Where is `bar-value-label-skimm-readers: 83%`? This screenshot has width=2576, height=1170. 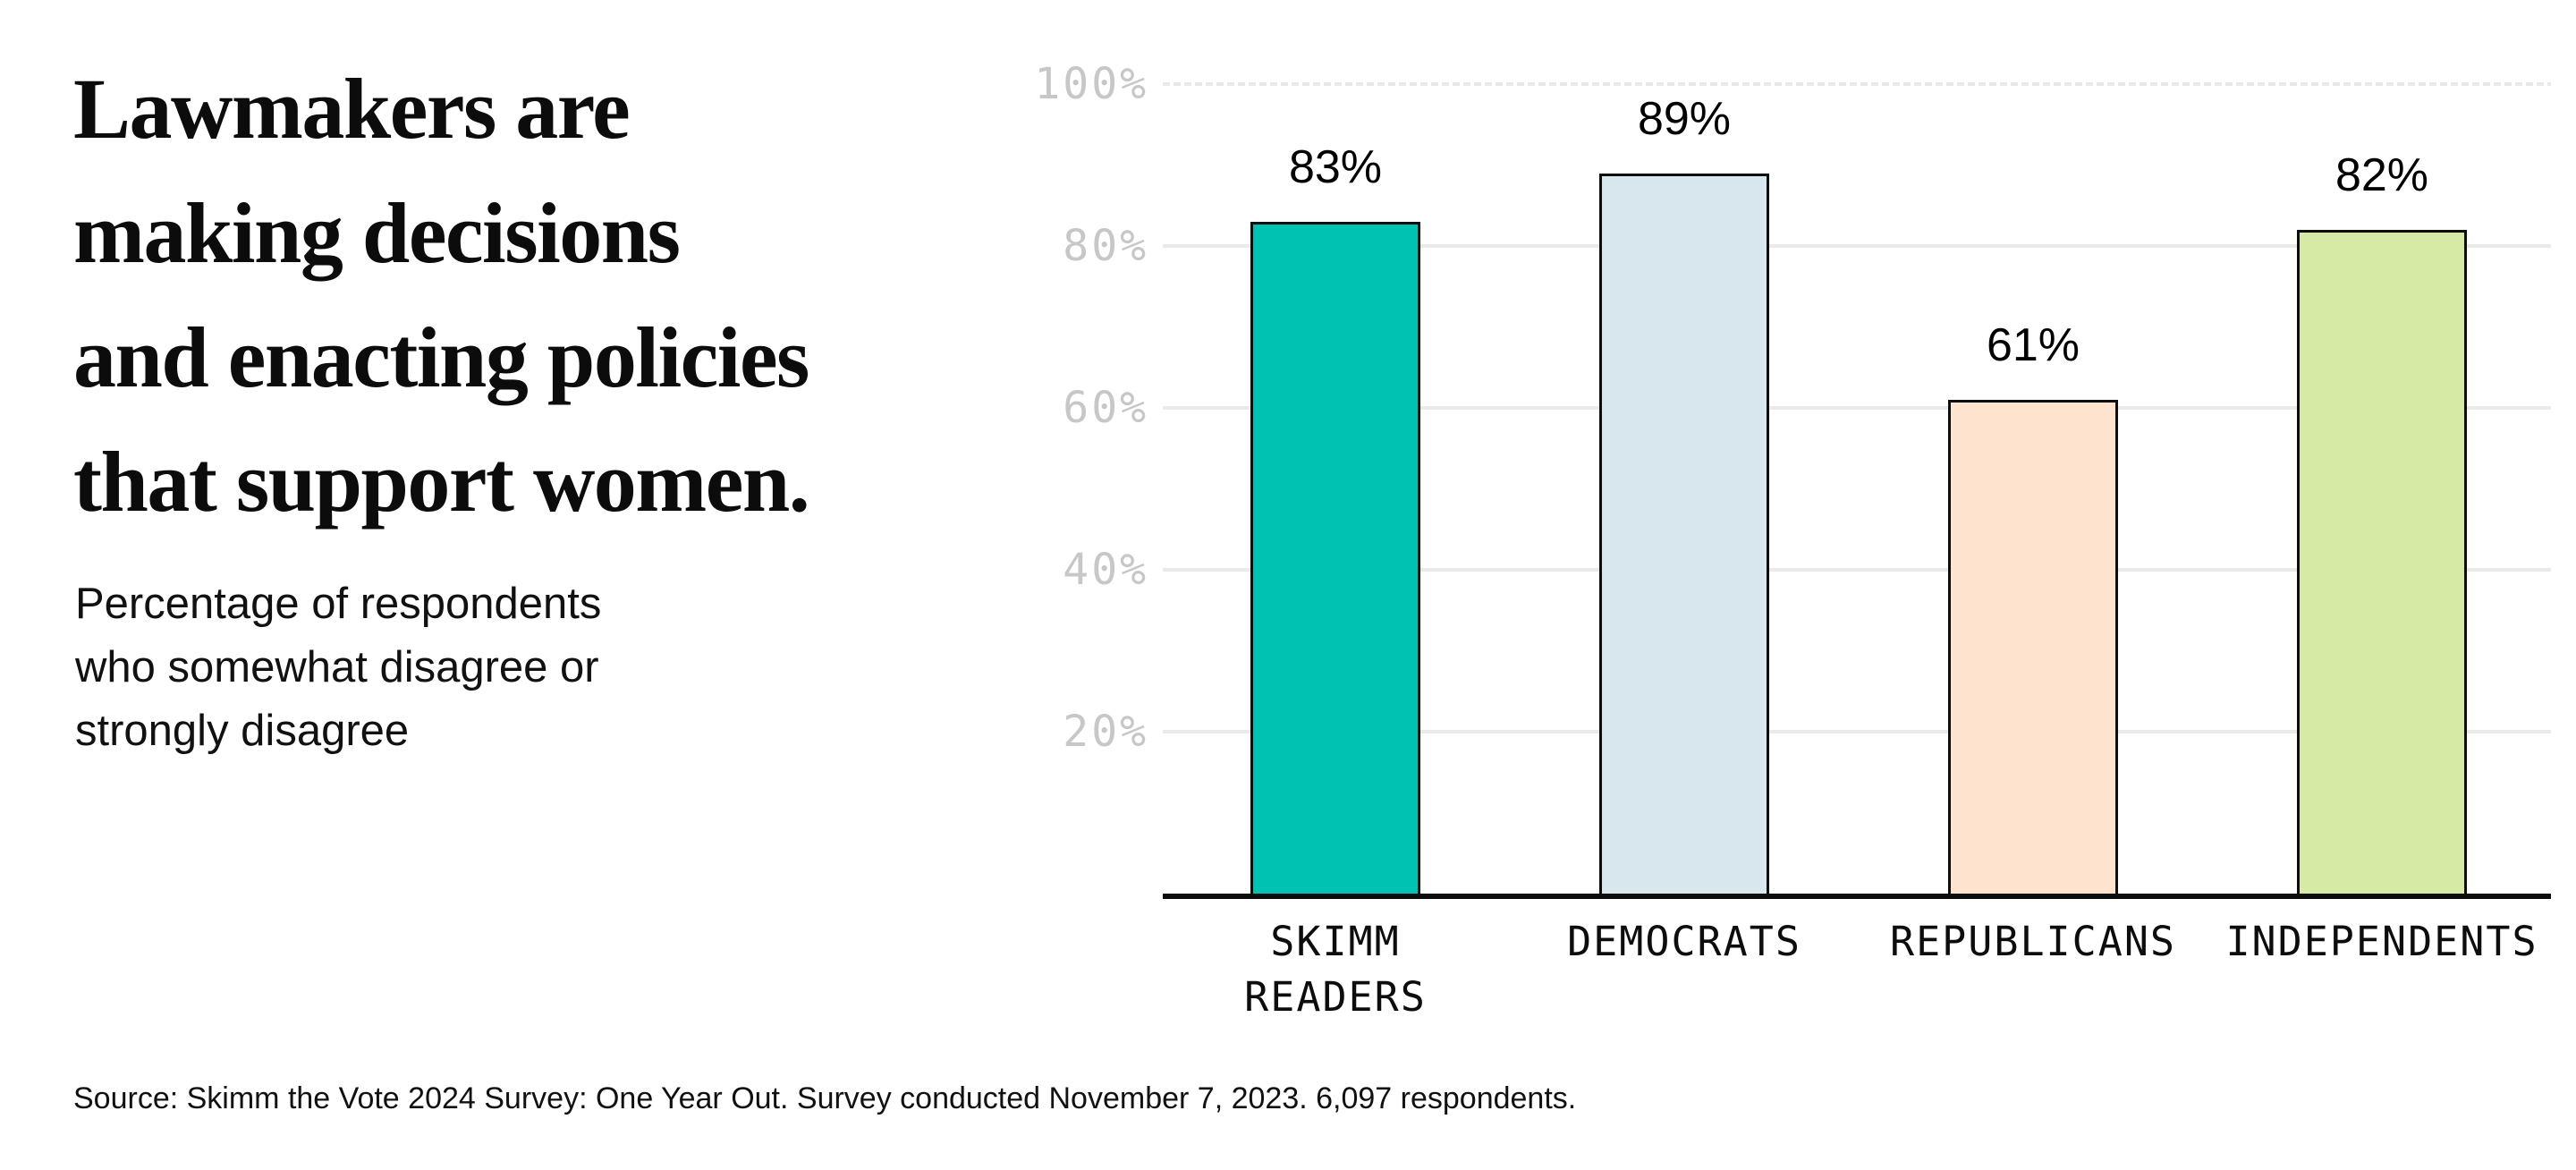 bar-value-label-skimm-readers: 83% is located at coordinates (1335, 167).